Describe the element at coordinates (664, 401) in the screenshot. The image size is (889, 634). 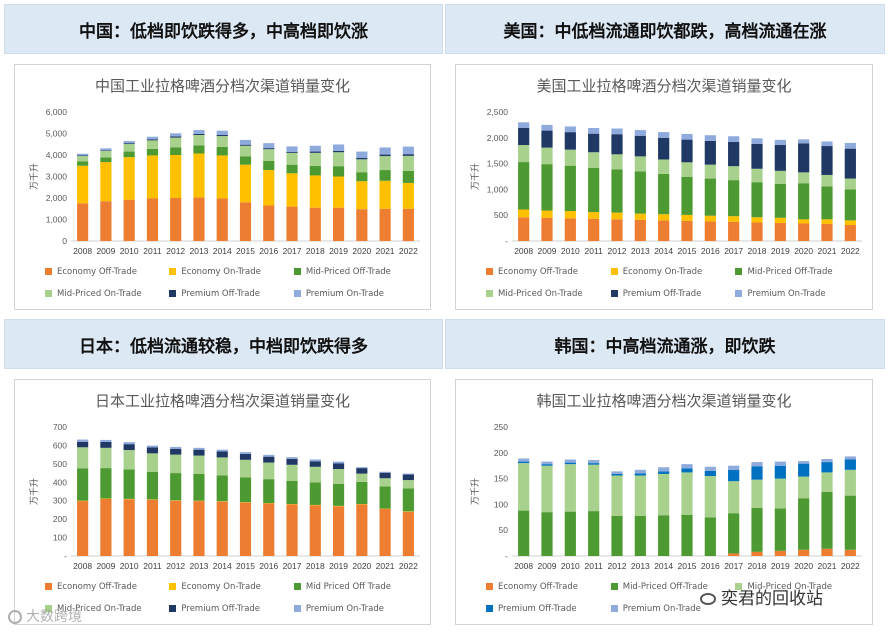
I see `chart-title: 韩国工业拉格啤酒分档次渠道销量变化` at that location.